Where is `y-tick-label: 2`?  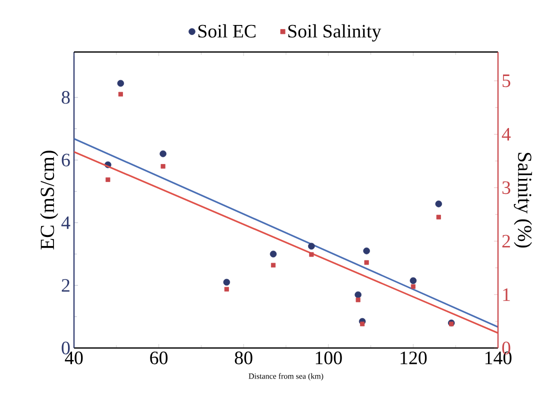 y-tick-label: 2 is located at coordinates (66, 285).